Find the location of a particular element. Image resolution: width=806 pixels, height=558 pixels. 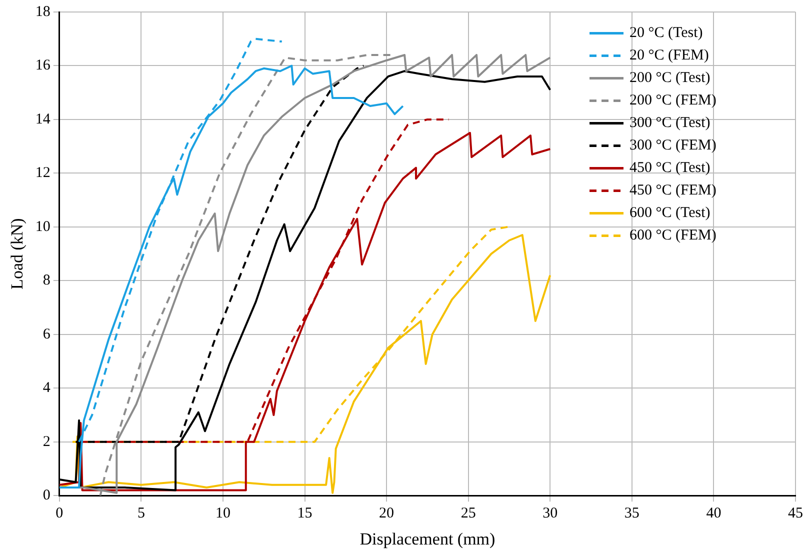

y-tick-label: 16 is located at coordinates (43, 66).